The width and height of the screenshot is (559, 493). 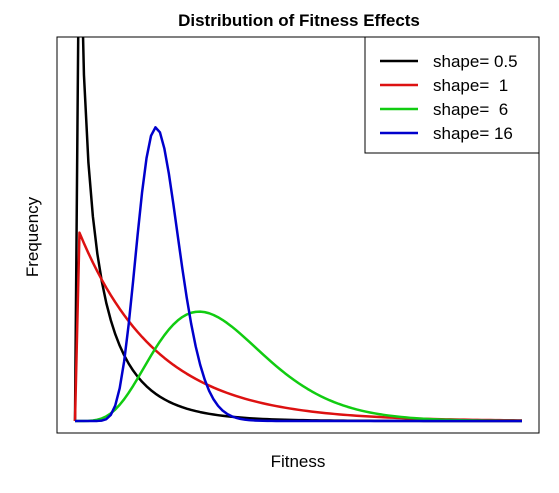 I want to click on legend-label-4: shape= 16, so click(x=473, y=133).